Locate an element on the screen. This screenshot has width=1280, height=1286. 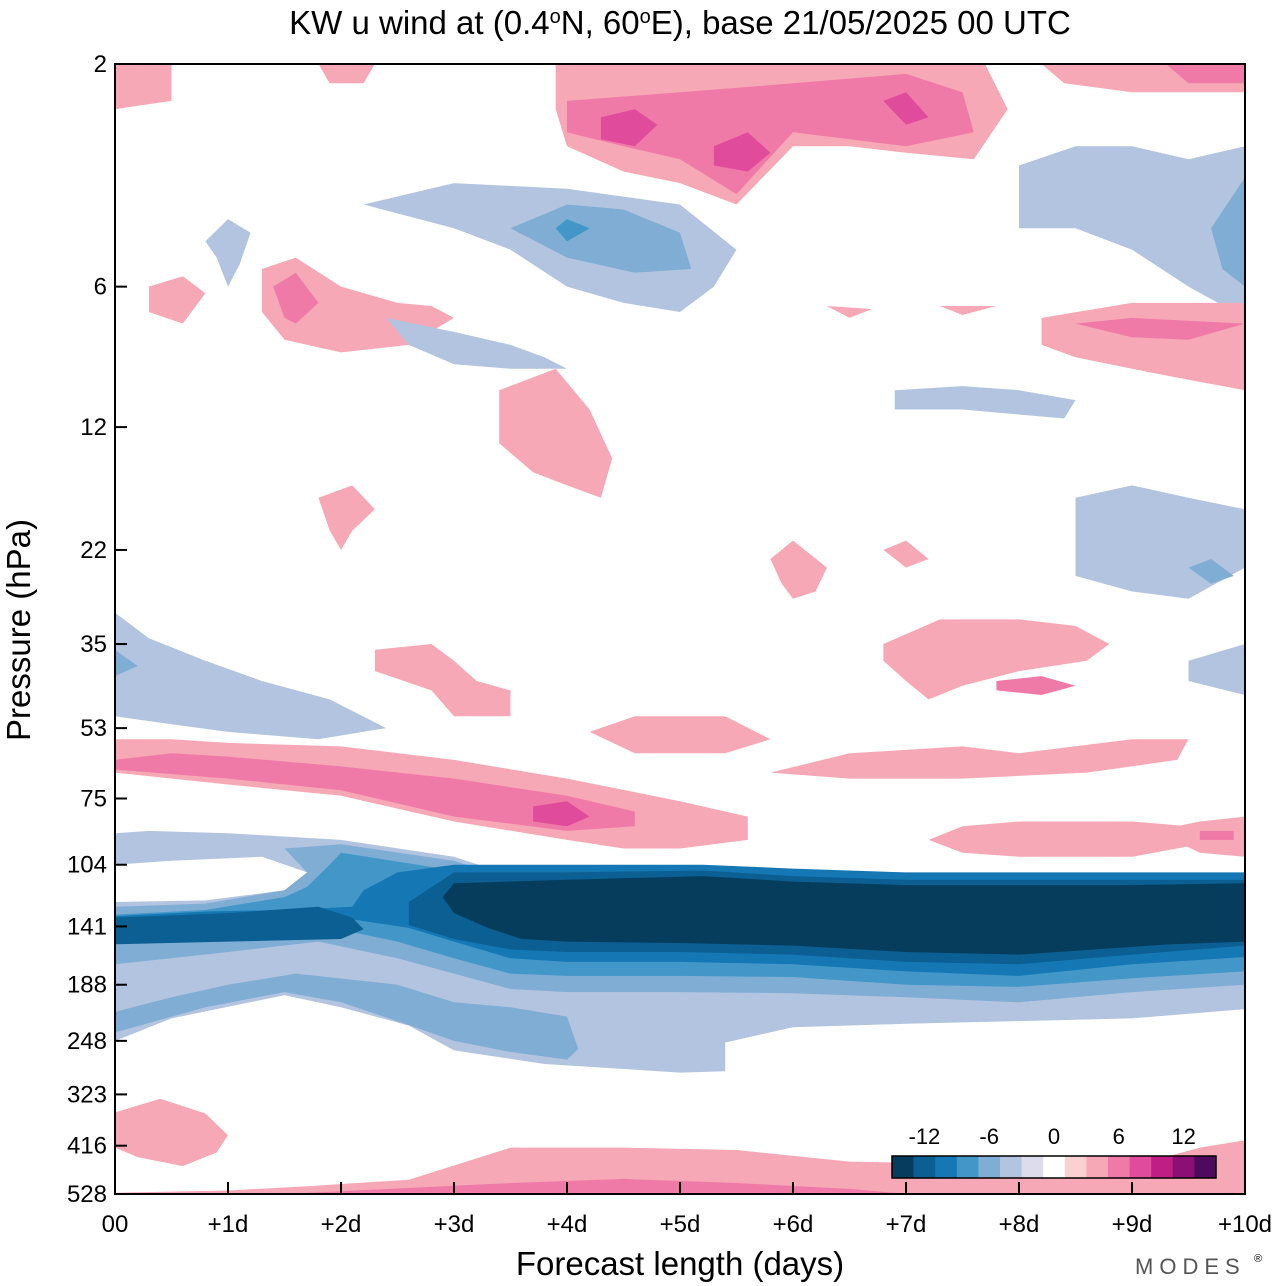
modes-logo-text: MODES is located at coordinates (1190, 1266).